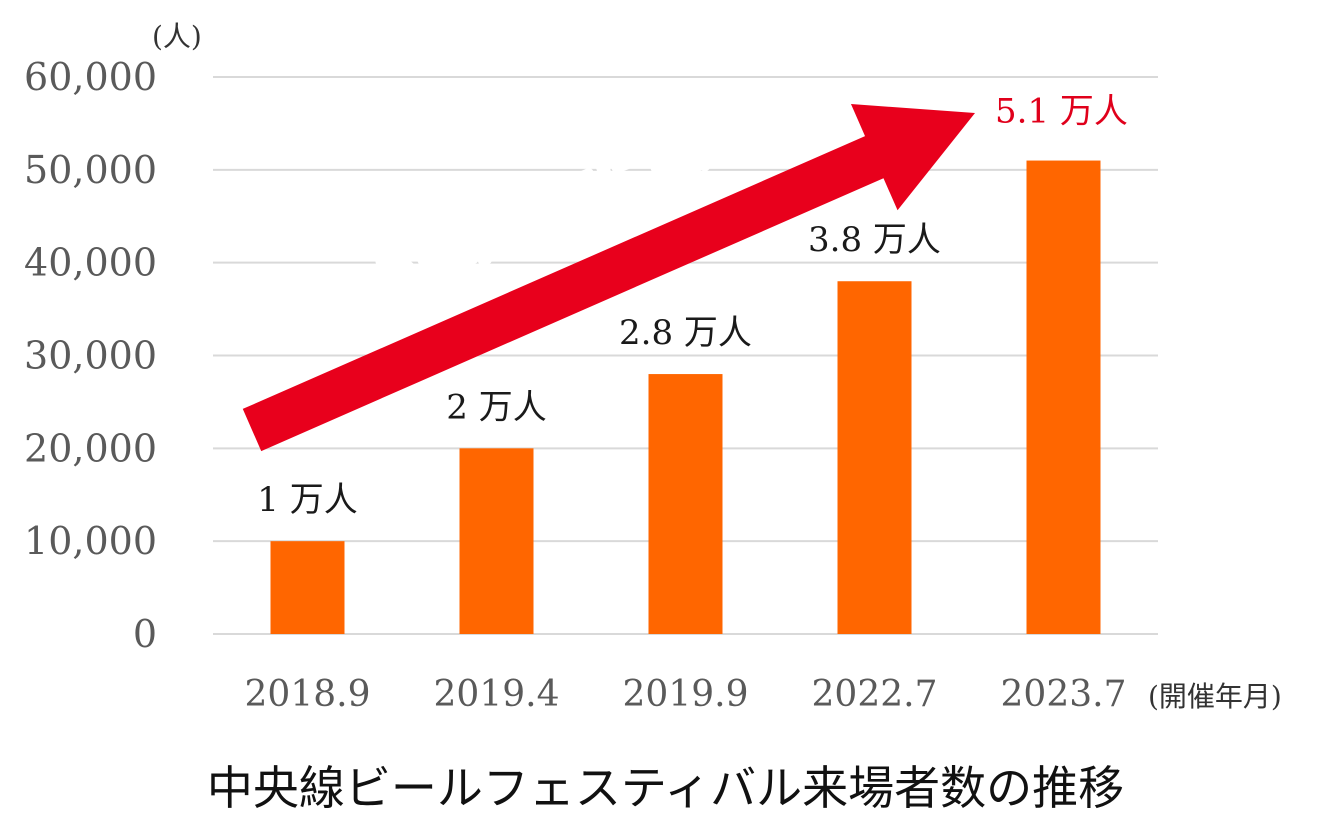 The width and height of the screenshot is (1331, 823). What do you see at coordinates (875, 694) in the screenshot?
I see `x-tick-label: 2022.7` at bounding box center [875, 694].